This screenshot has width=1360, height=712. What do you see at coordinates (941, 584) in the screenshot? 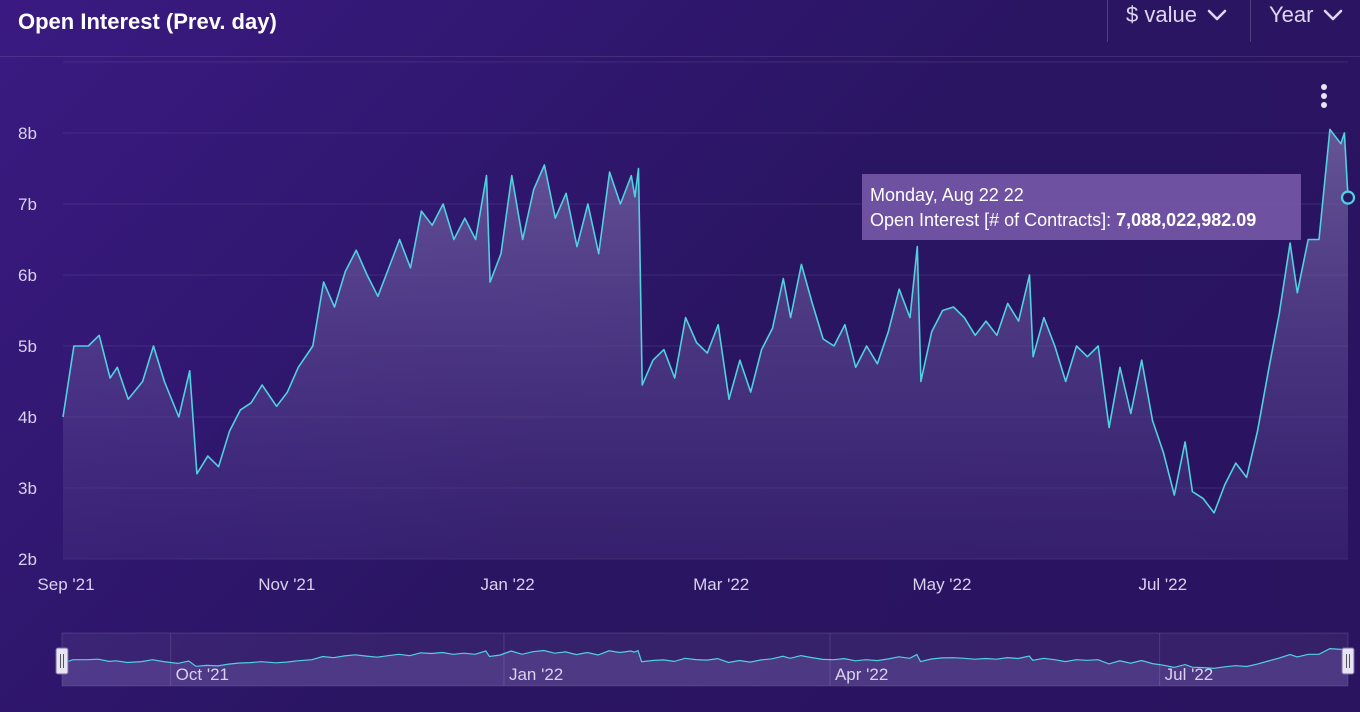
I see `x-tick-label: May '22` at bounding box center [941, 584].